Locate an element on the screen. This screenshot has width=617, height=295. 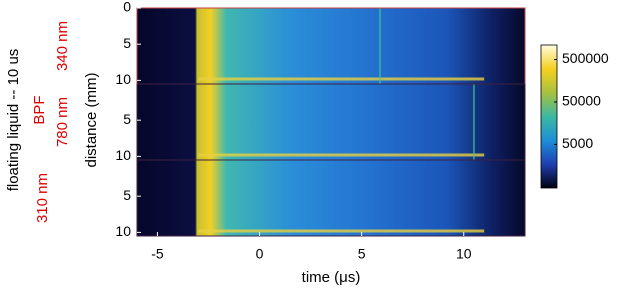
panel-label: 340 nm is located at coordinates (62, 46).